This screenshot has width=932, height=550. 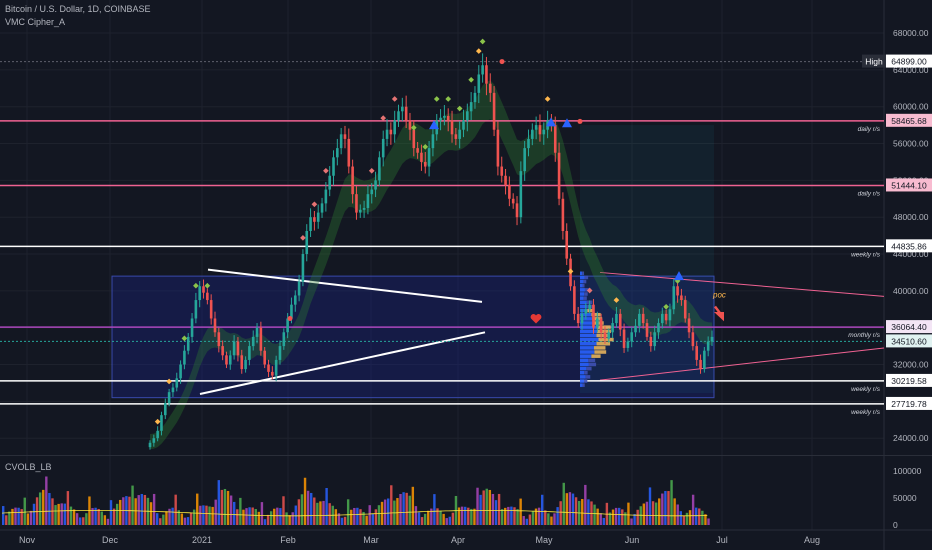 I want to click on volume-tick-label: 50000, so click(x=905, y=498).